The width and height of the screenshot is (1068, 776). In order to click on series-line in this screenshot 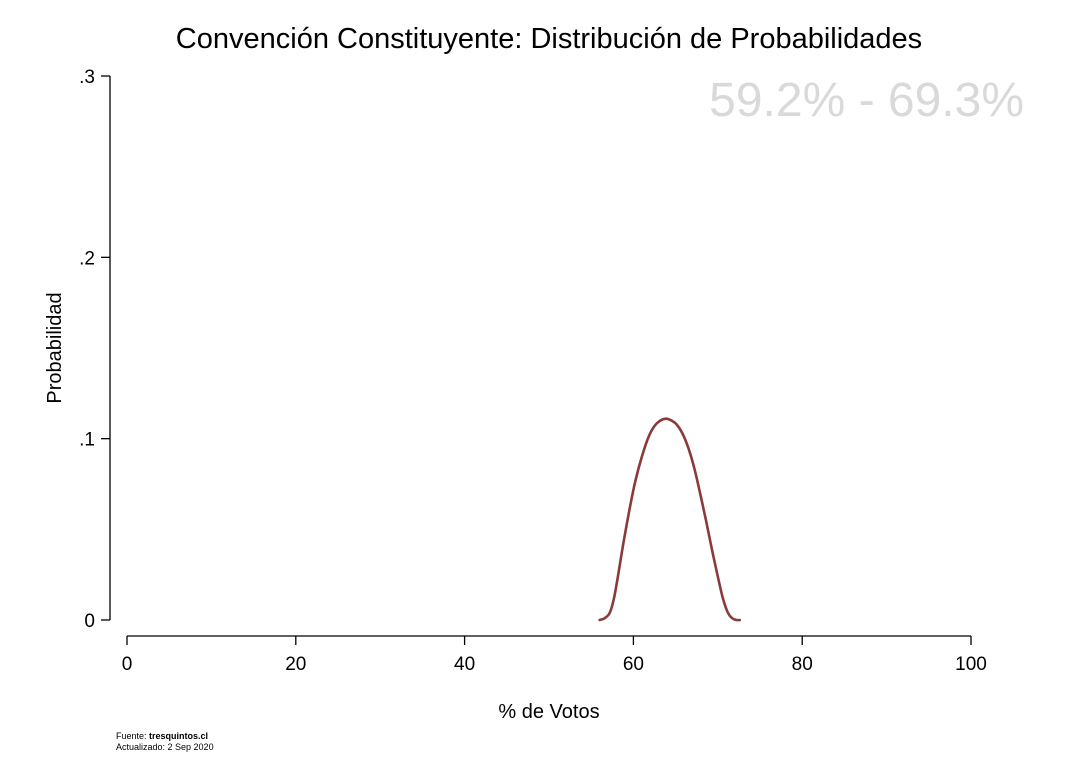, I will do `click(670, 519)`.